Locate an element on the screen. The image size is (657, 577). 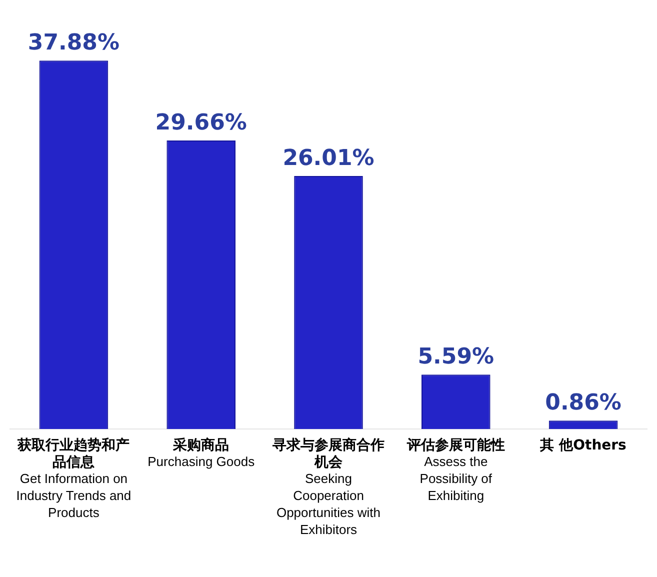
data-label: 29.66% is located at coordinates (201, 123).